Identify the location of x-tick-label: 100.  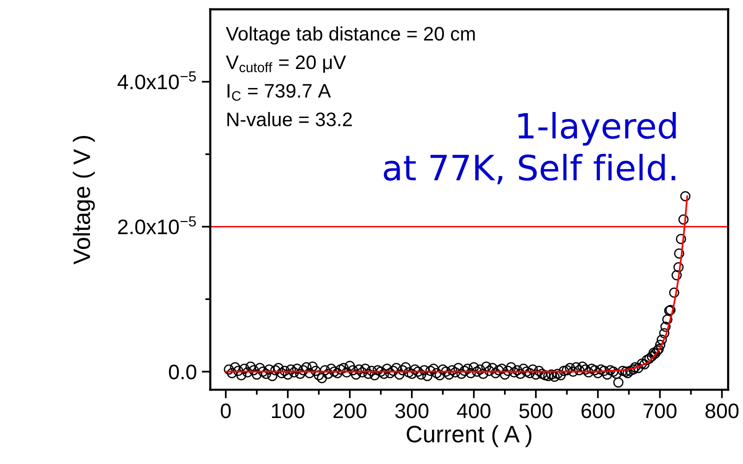
(288, 411).